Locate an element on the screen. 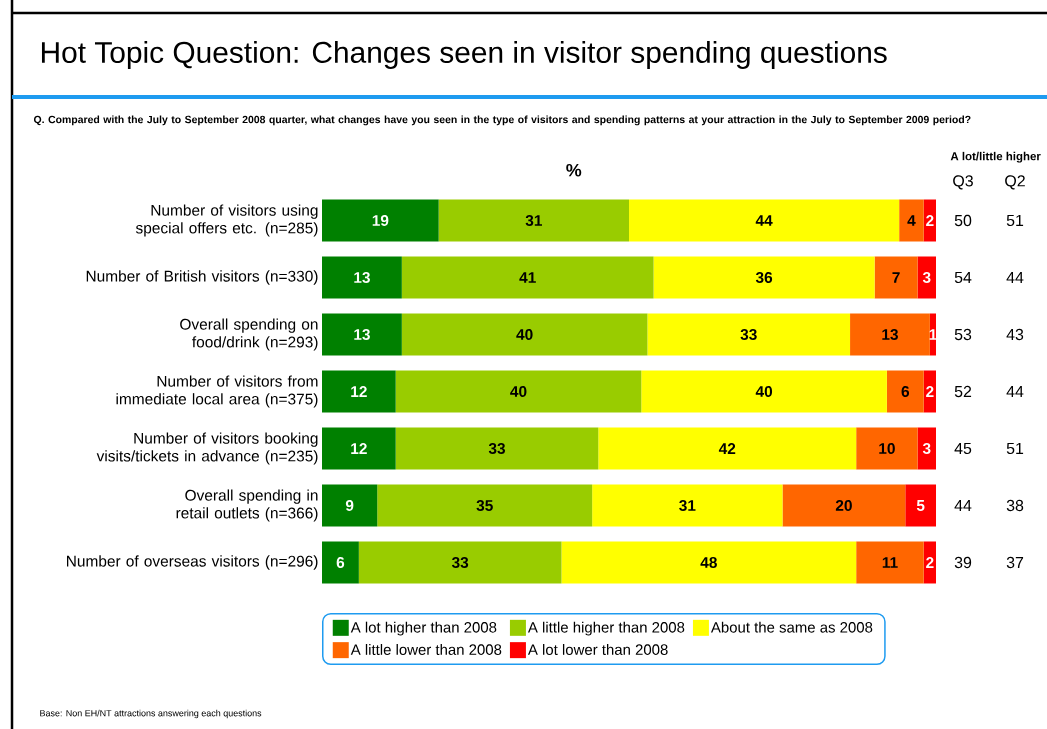  x-tick-label: Q3 is located at coordinates (963, 182).